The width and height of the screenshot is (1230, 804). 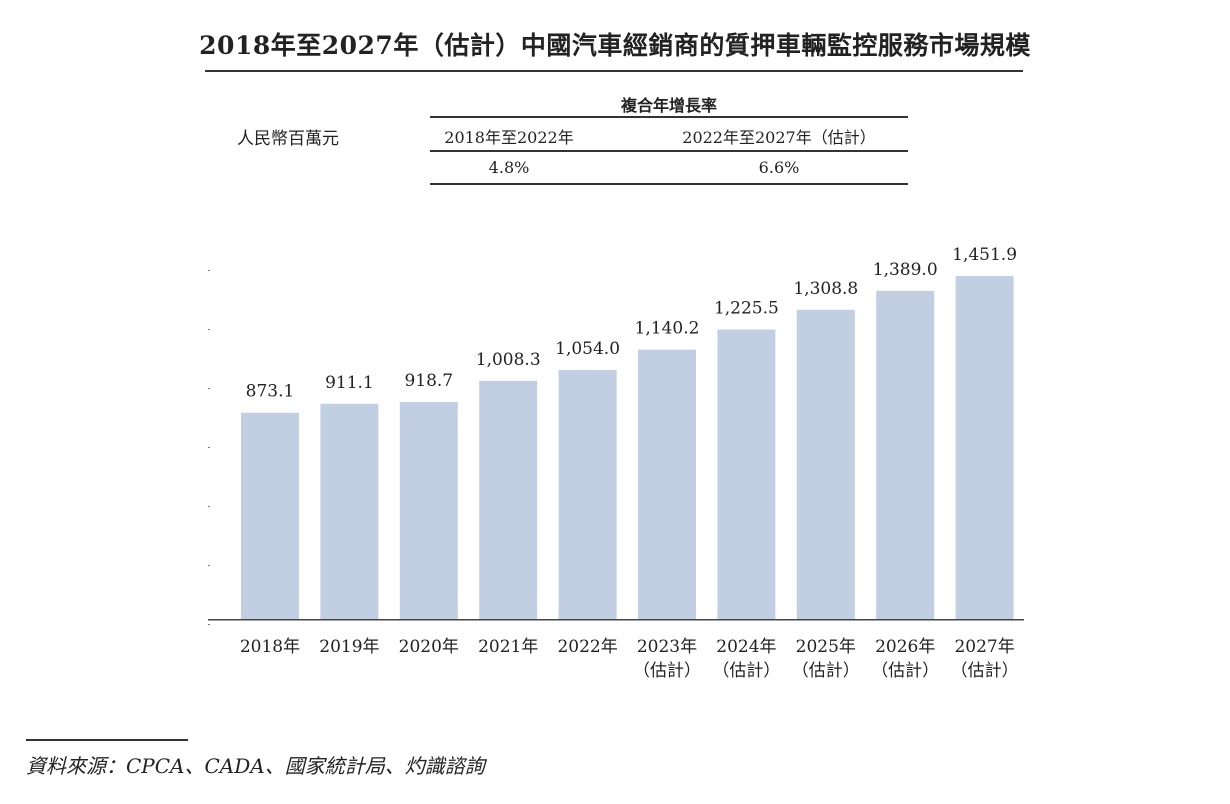 I want to click on x-tick-label: 2019年, so click(x=349, y=647).